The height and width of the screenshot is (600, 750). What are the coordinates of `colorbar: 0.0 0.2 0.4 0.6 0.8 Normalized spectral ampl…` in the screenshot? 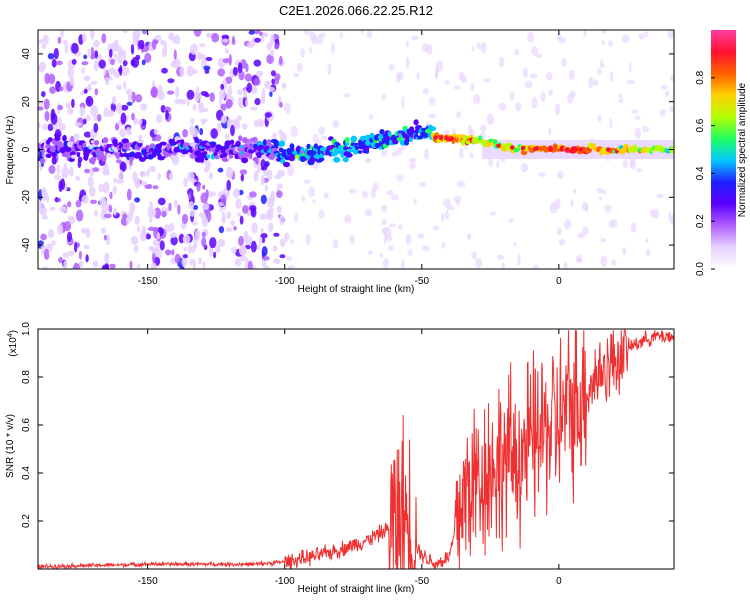 It's located at (721, 153).